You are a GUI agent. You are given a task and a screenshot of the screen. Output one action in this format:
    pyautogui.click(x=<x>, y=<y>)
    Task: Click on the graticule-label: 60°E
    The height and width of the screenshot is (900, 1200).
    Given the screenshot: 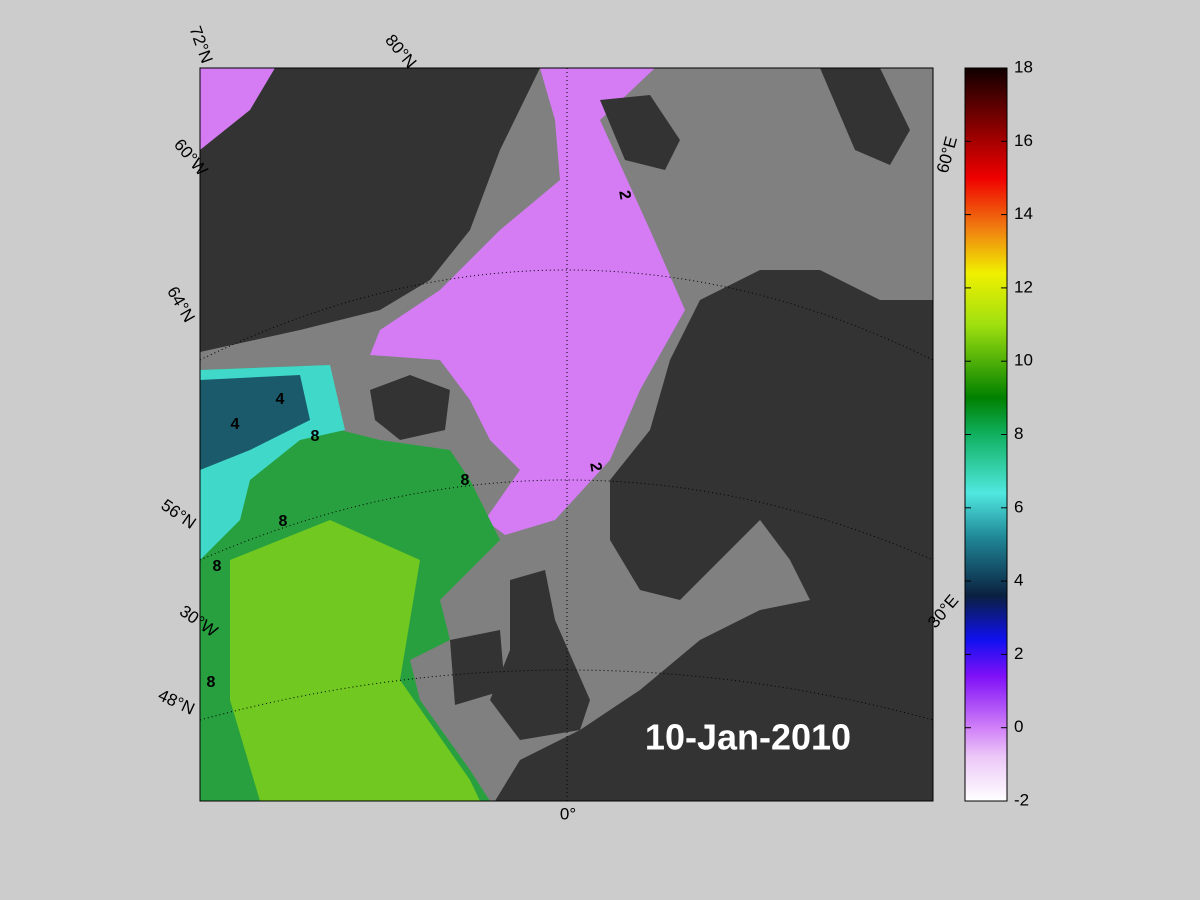 What is the action you would take?
    pyautogui.click(x=947, y=154)
    